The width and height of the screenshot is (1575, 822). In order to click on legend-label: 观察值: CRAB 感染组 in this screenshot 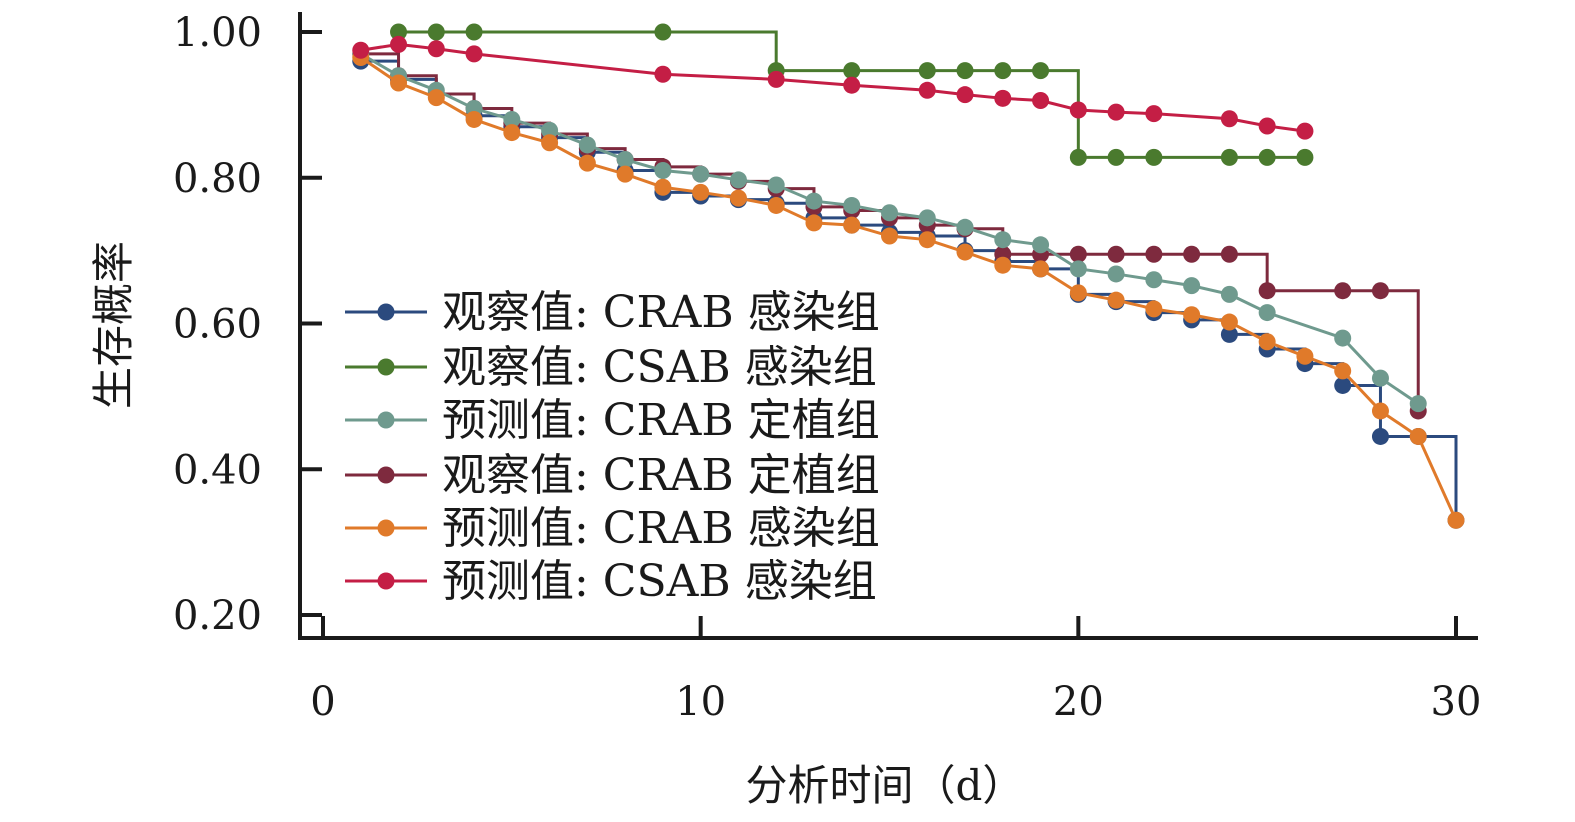, I will do `click(661, 312)`.